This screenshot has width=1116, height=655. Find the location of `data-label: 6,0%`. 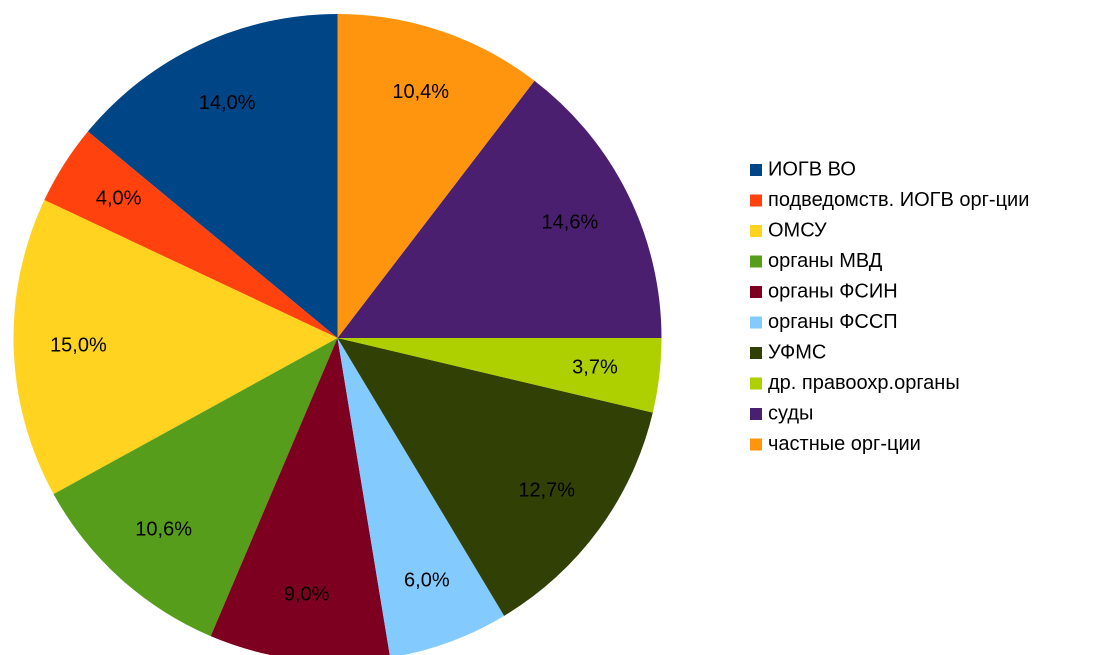

data-label: 6,0% is located at coordinates (427, 581).